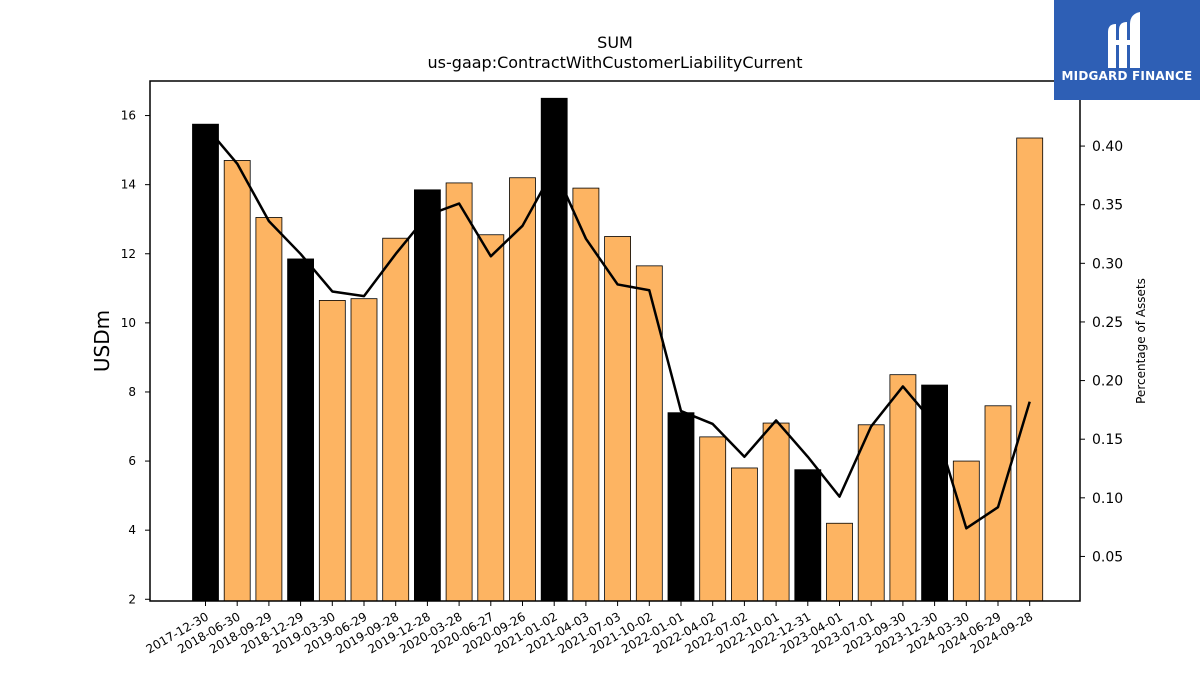 Image resolution: width=1200 pixels, height=675 pixels. What do you see at coordinates (128, 116) in the screenshot?
I see `y-tick-label: 16` at bounding box center [128, 116].